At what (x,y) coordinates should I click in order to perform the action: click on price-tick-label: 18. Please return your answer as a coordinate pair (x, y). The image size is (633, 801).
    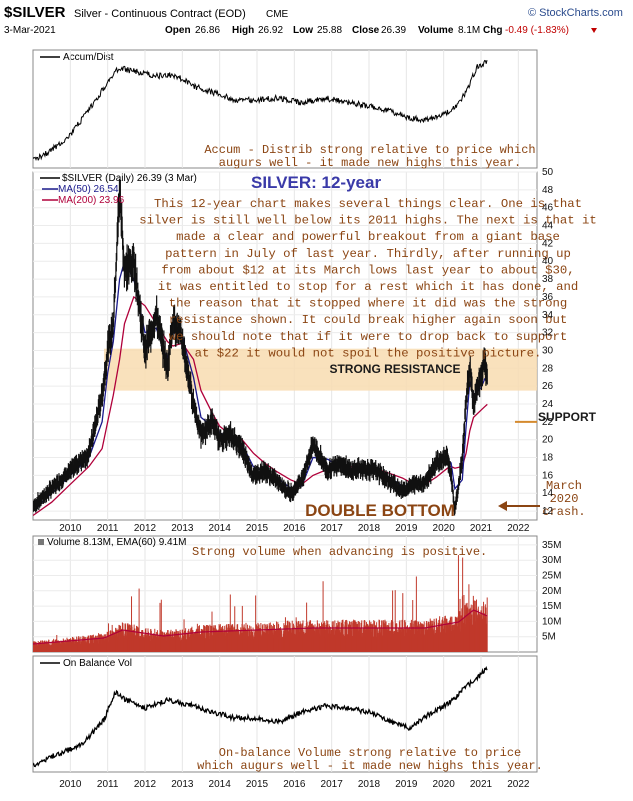
    Looking at the image, I should click on (548, 458).